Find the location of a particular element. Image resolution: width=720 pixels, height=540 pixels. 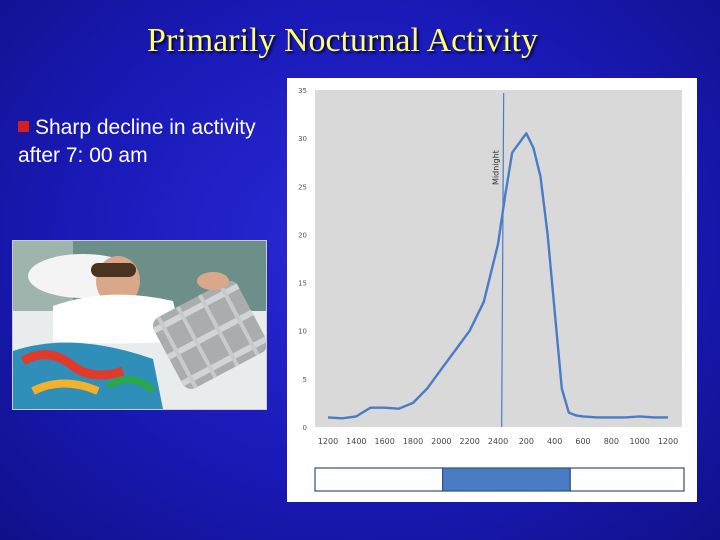

y-axis-ticks: 0 5 10 15 20 25 30 35 is located at coordinates (302, 259).